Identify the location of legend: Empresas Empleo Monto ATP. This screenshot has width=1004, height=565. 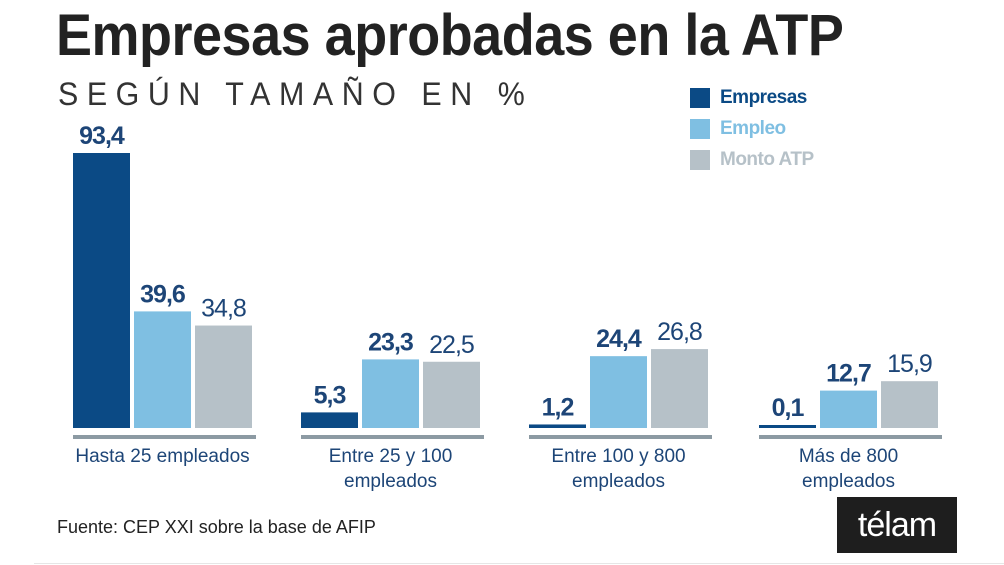
(752, 128).